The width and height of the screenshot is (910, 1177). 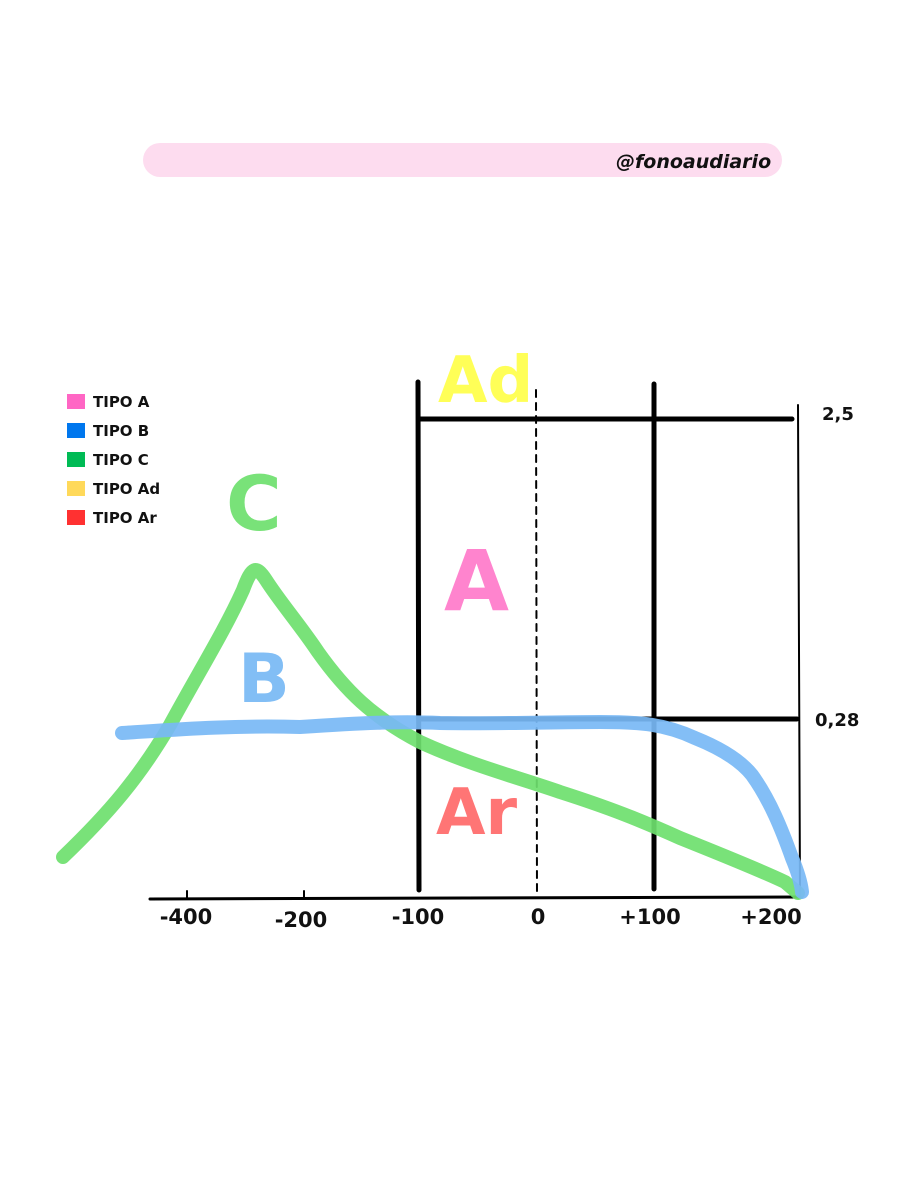 What do you see at coordinates (475, 898) in the screenshot?
I see `x-axis-line` at bounding box center [475, 898].